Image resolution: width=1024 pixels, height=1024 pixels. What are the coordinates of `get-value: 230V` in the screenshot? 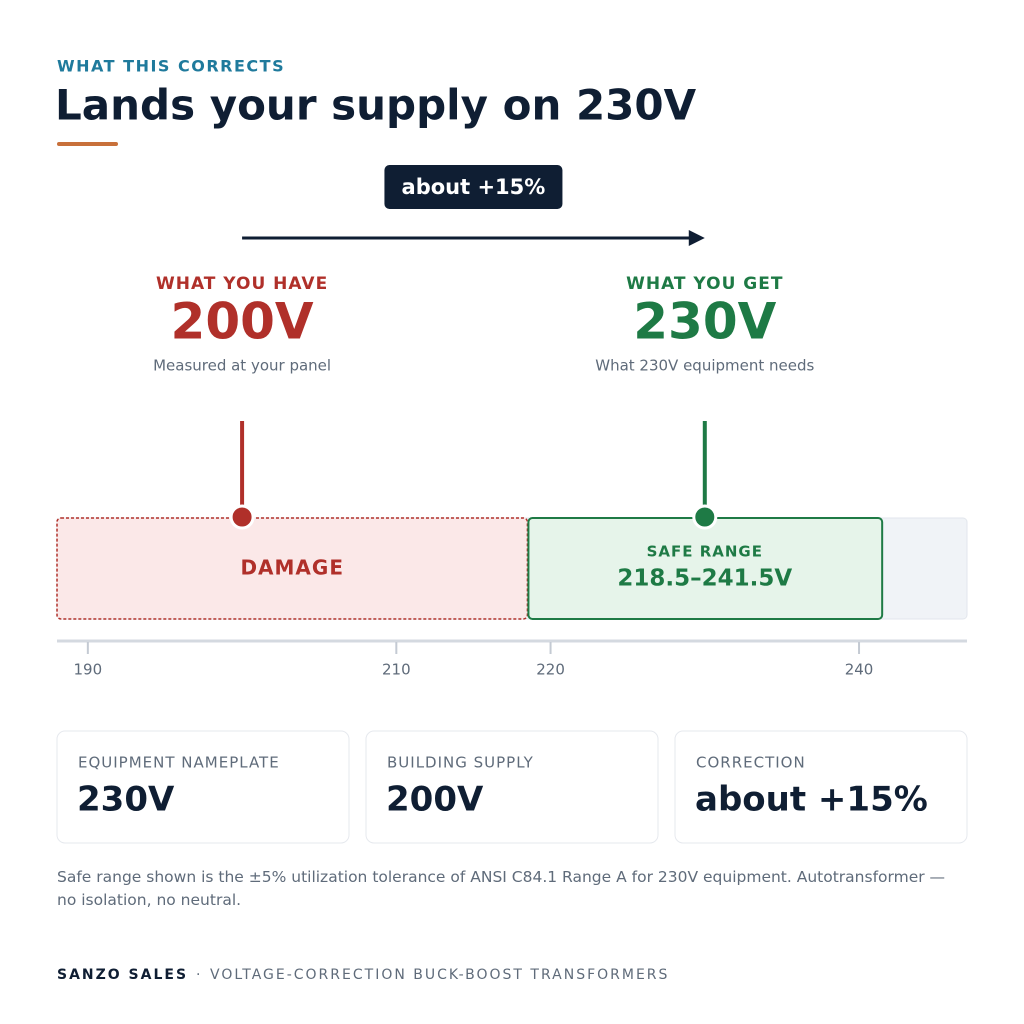 It's located at (704, 322).